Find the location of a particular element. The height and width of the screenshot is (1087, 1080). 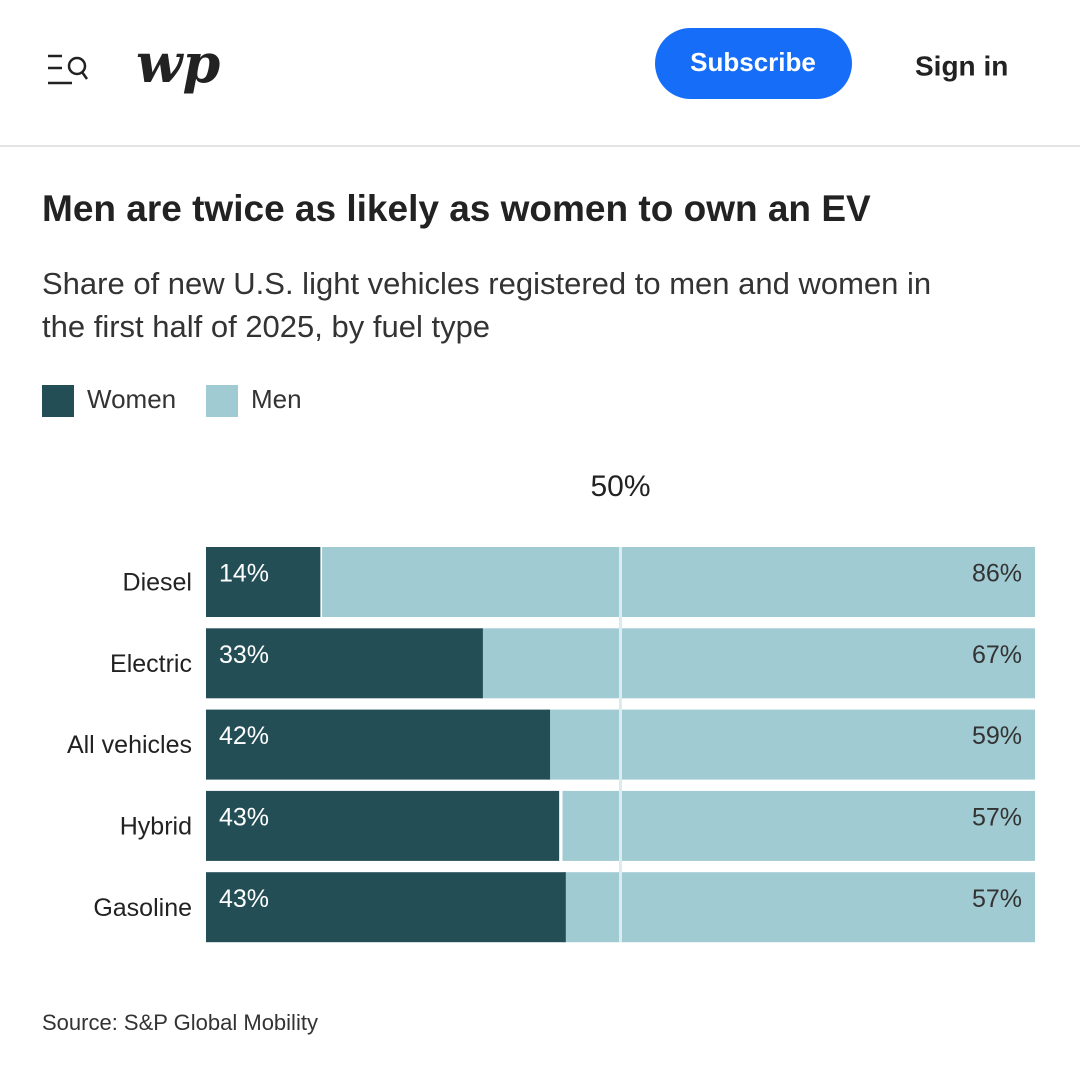

menu-icon is located at coordinates (68, 69).